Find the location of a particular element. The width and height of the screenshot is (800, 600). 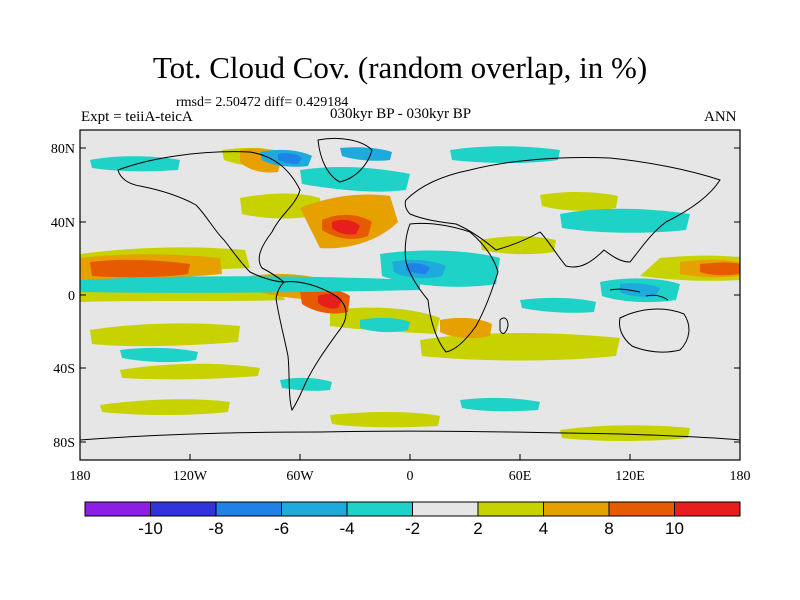

lon-axis is located at coordinates (410, 457).